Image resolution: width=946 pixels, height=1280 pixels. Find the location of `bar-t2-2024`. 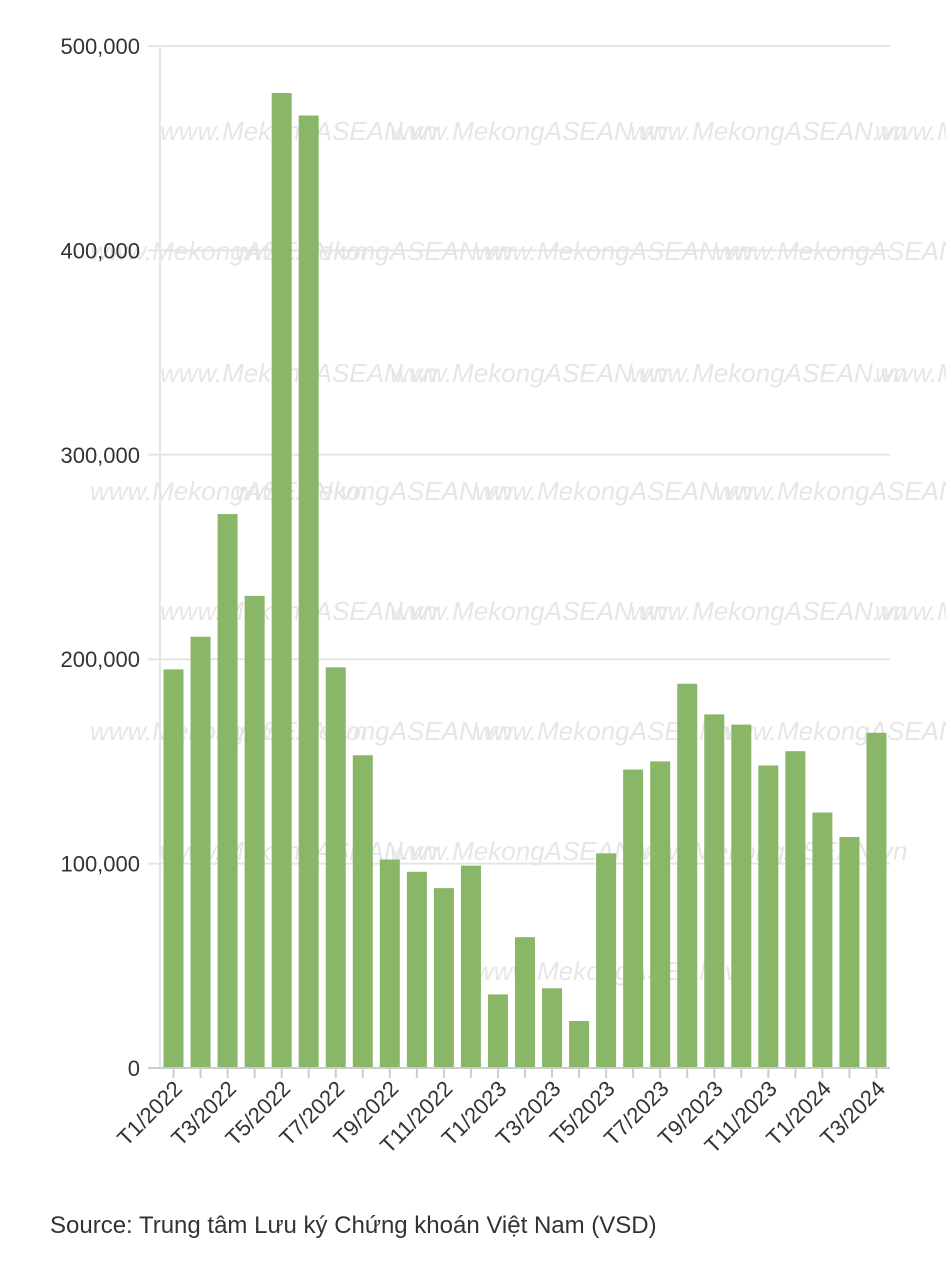

bar-t2-2024 is located at coordinates (849, 952).